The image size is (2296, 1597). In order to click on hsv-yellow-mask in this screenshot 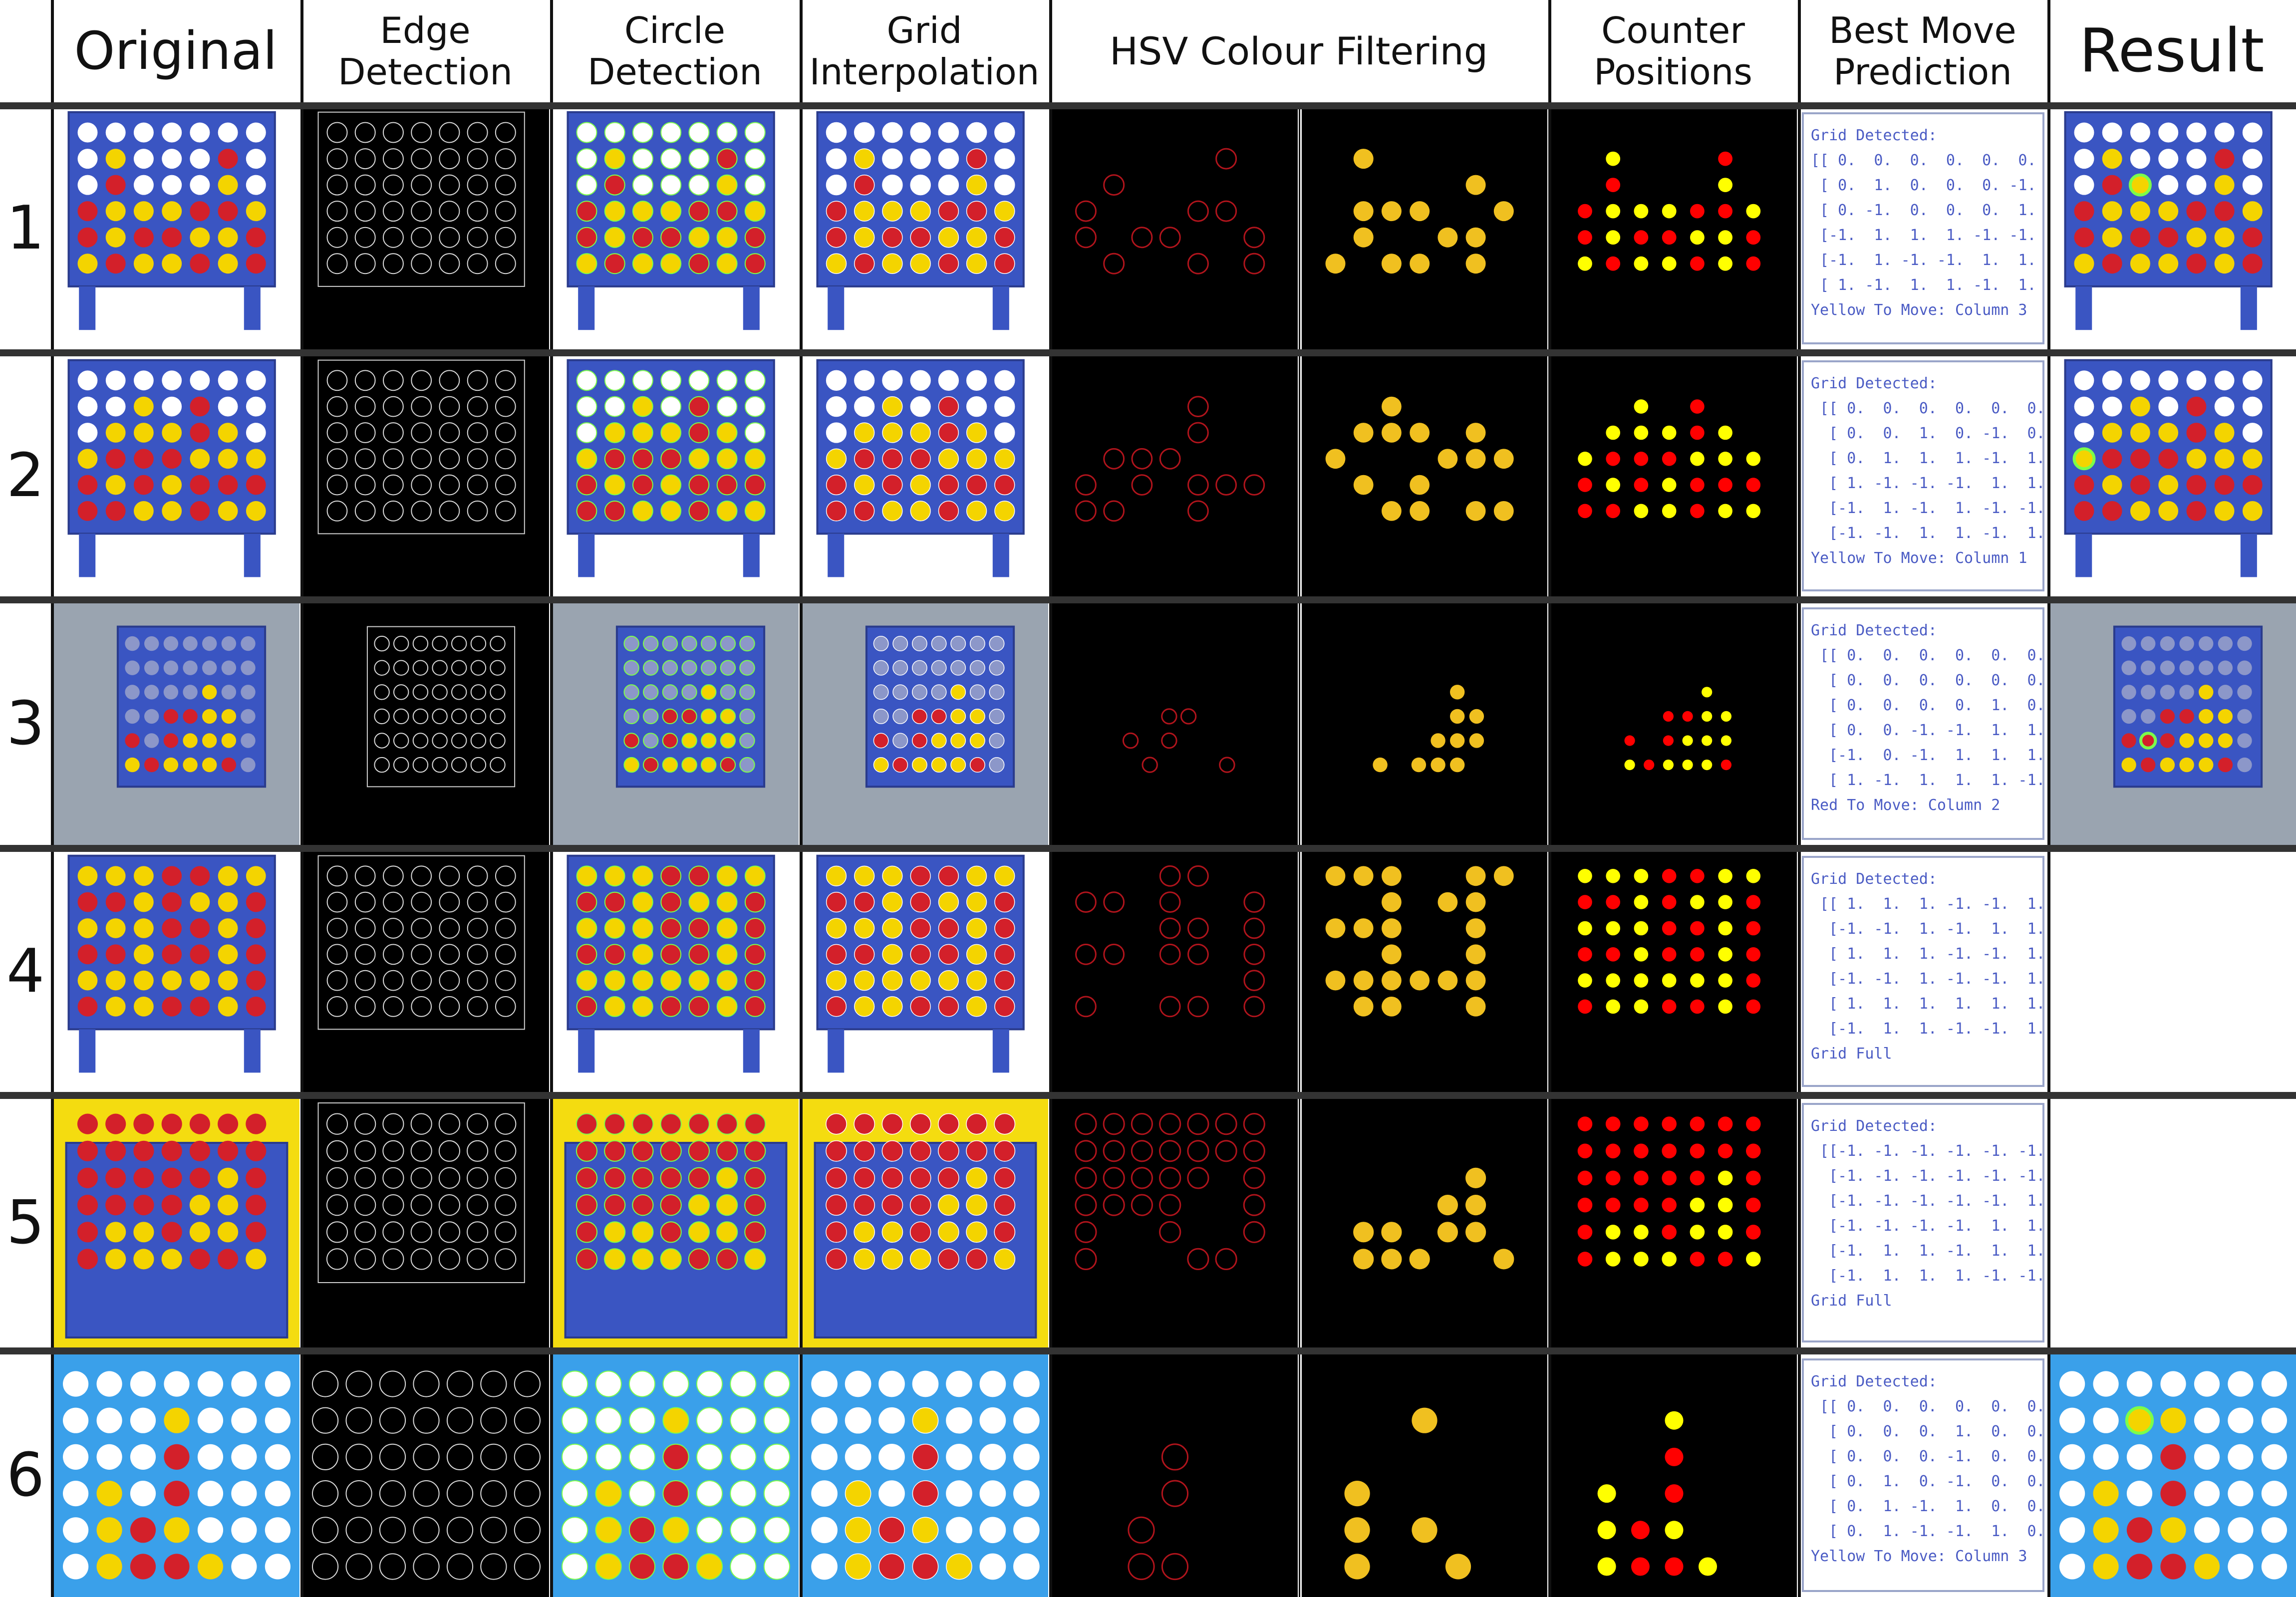, I will do `click(1425, 1475)`.